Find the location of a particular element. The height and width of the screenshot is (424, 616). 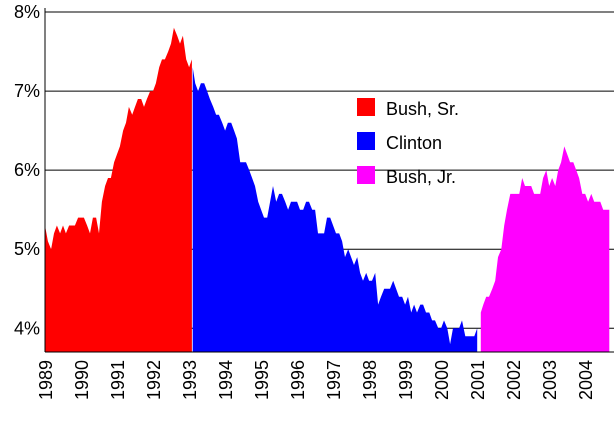

x-tick-label: 1991 is located at coordinates (118, 380).